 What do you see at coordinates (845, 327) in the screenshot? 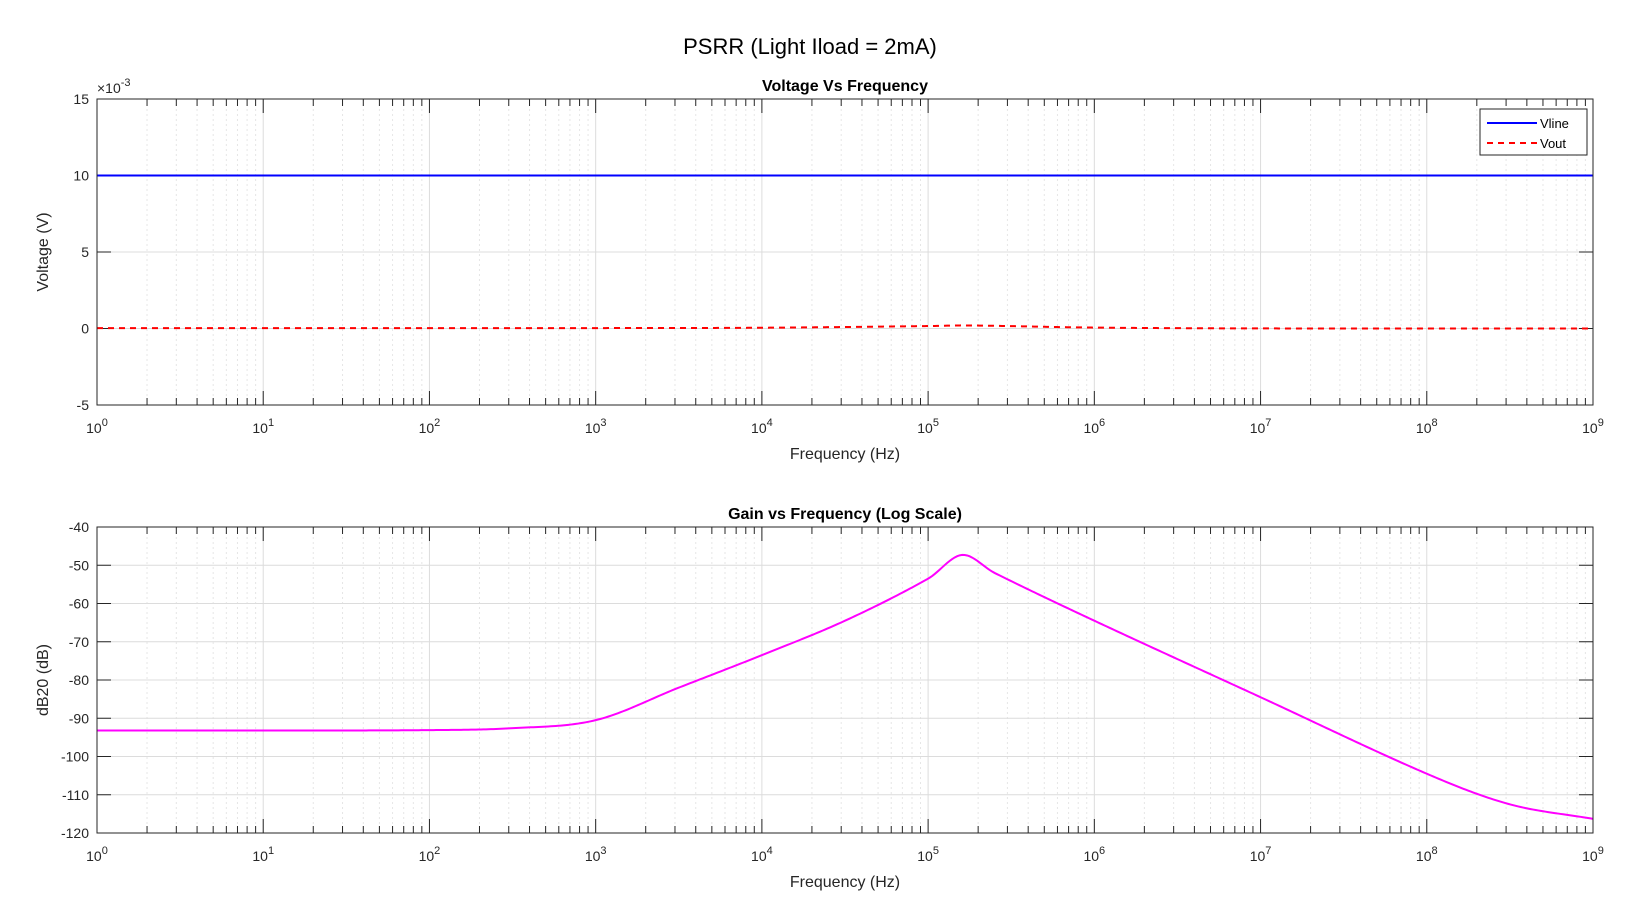
I see `series-vout-line` at bounding box center [845, 327].